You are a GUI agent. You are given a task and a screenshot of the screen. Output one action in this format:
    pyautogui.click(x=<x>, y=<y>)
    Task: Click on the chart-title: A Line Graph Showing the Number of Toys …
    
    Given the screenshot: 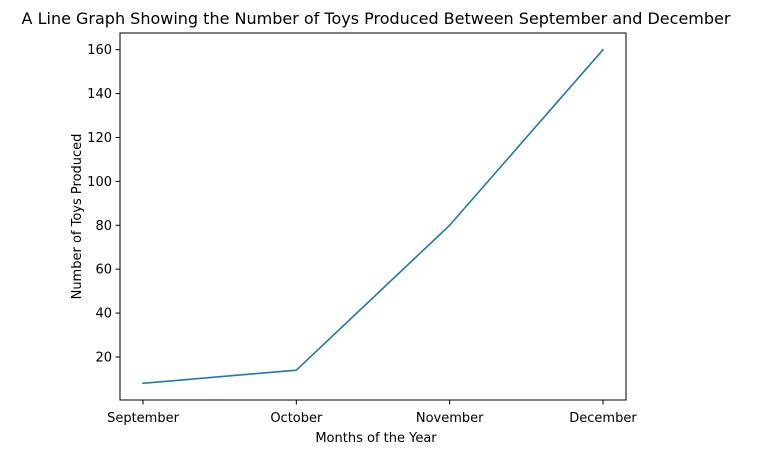 What is the action you would take?
    pyautogui.click(x=376, y=18)
    